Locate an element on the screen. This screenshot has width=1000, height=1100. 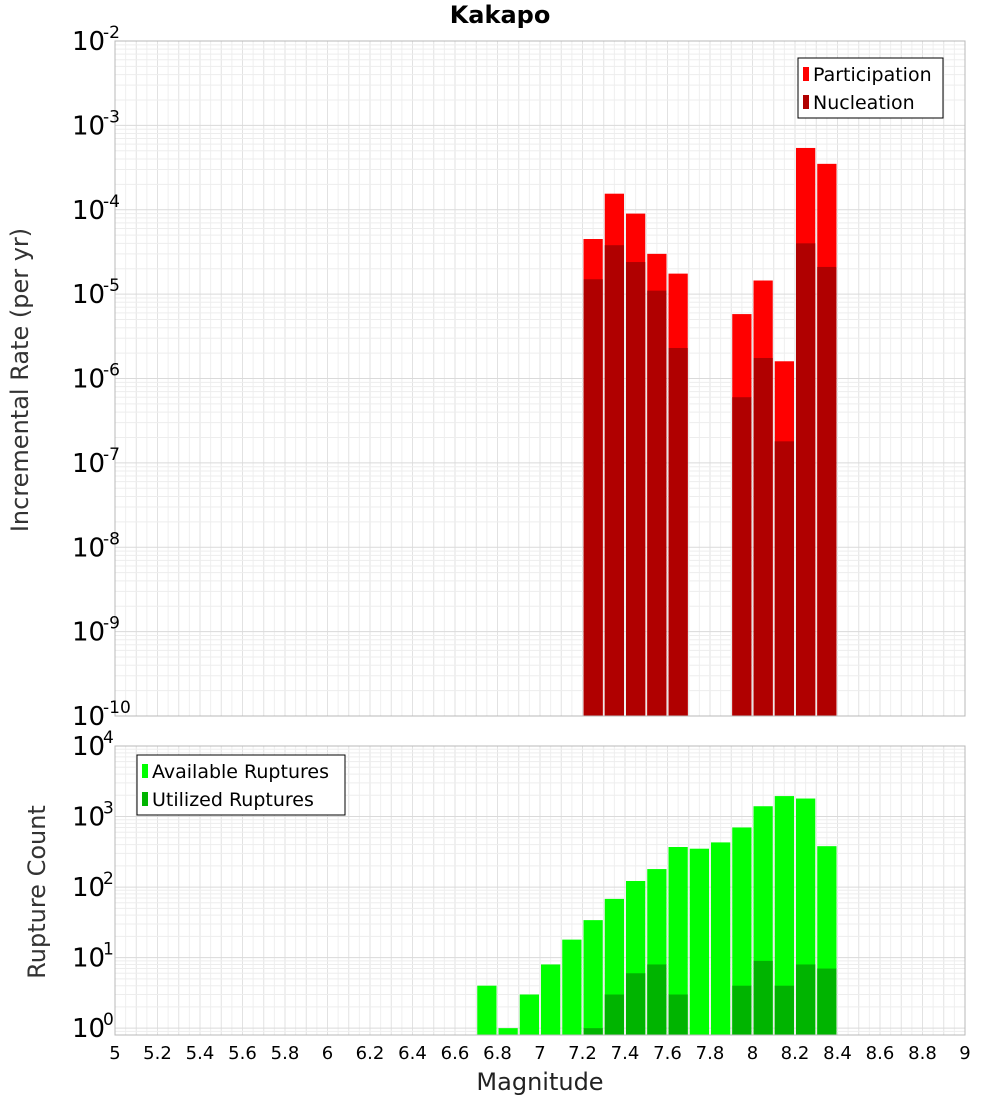
top-y-tick-exponent: -4 is located at coordinates (111, 202).